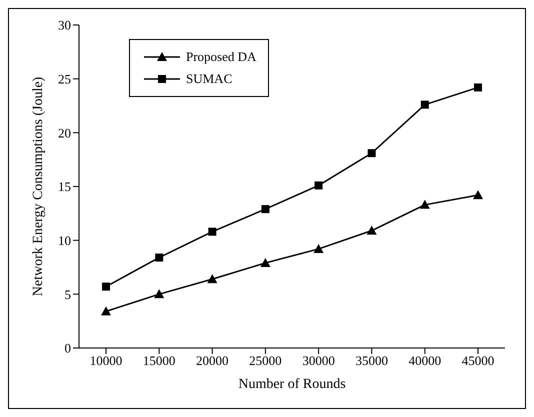 Image resolution: width=534 pixels, height=417 pixels. I want to click on y-axis-title: Network Energy Consumptions (Joule), so click(38, 186).